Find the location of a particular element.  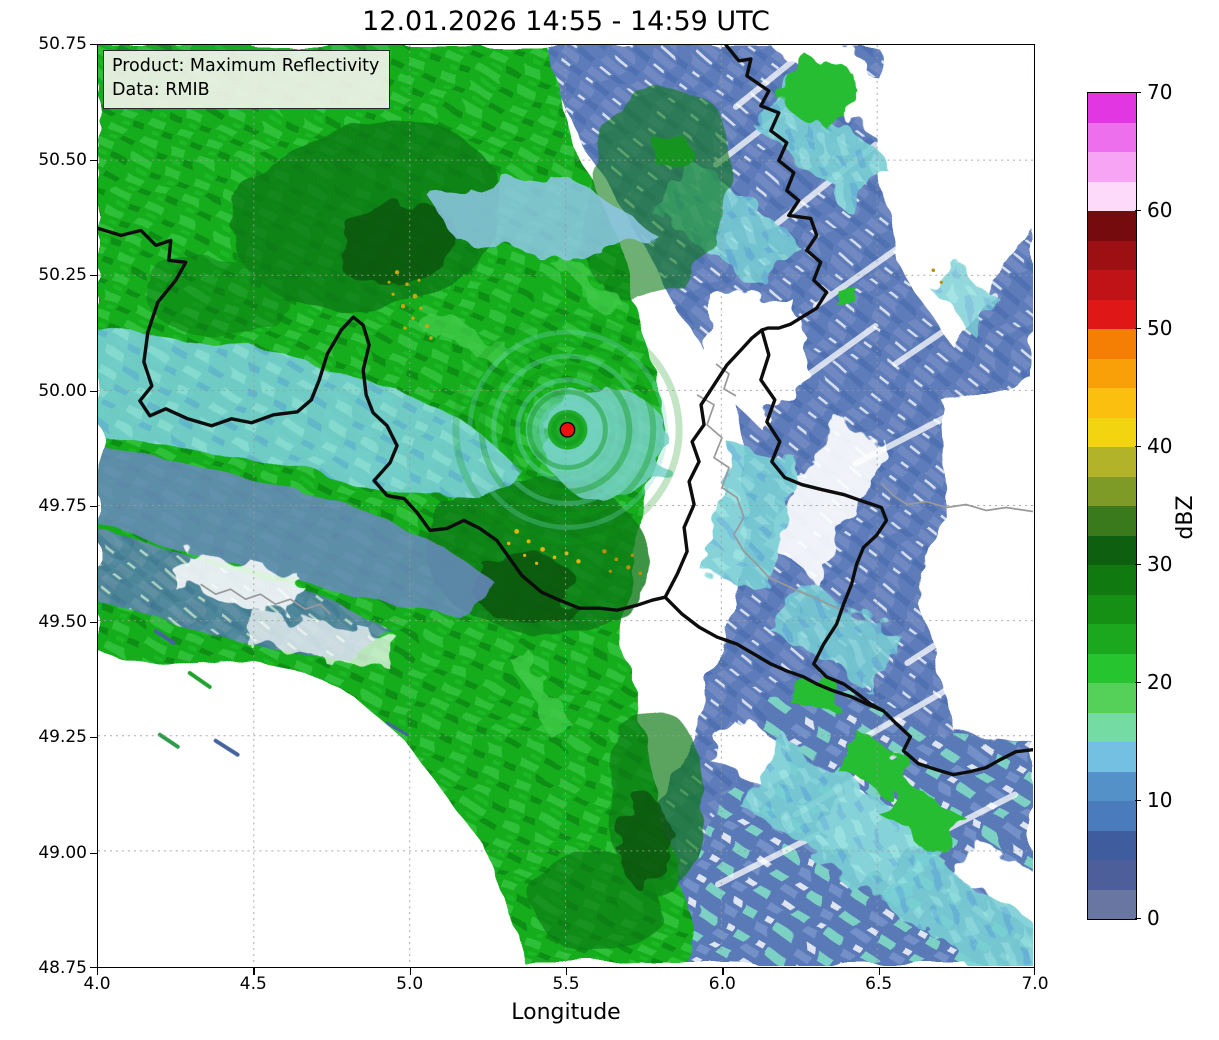

clutter-streaks is located at coordinates (281, 693).